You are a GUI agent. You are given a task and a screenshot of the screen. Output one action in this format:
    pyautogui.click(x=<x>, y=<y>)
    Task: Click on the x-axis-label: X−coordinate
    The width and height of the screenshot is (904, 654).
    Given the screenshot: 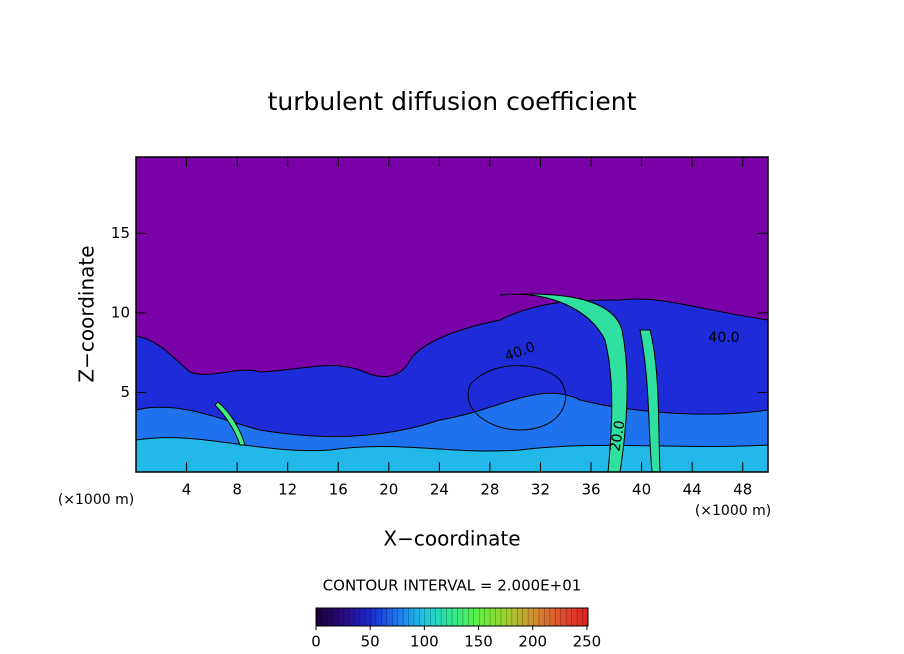 What is the action you would take?
    pyautogui.click(x=451, y=539)
    